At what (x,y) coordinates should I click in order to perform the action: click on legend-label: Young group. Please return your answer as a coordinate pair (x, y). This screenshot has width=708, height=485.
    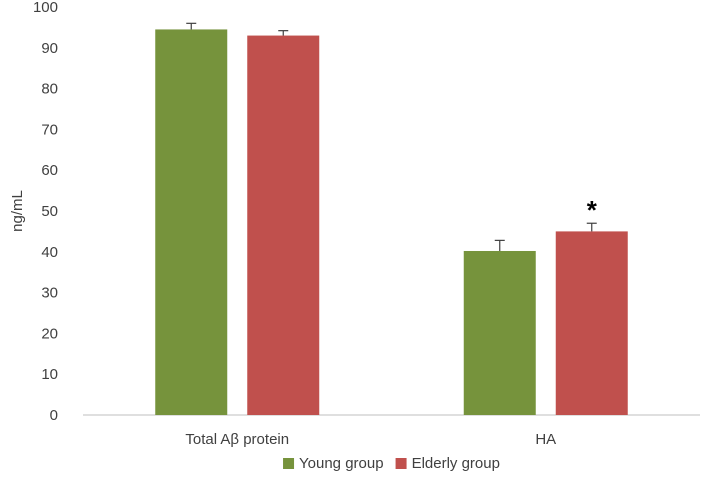
    Looking at the image, I should click on (341, 463).